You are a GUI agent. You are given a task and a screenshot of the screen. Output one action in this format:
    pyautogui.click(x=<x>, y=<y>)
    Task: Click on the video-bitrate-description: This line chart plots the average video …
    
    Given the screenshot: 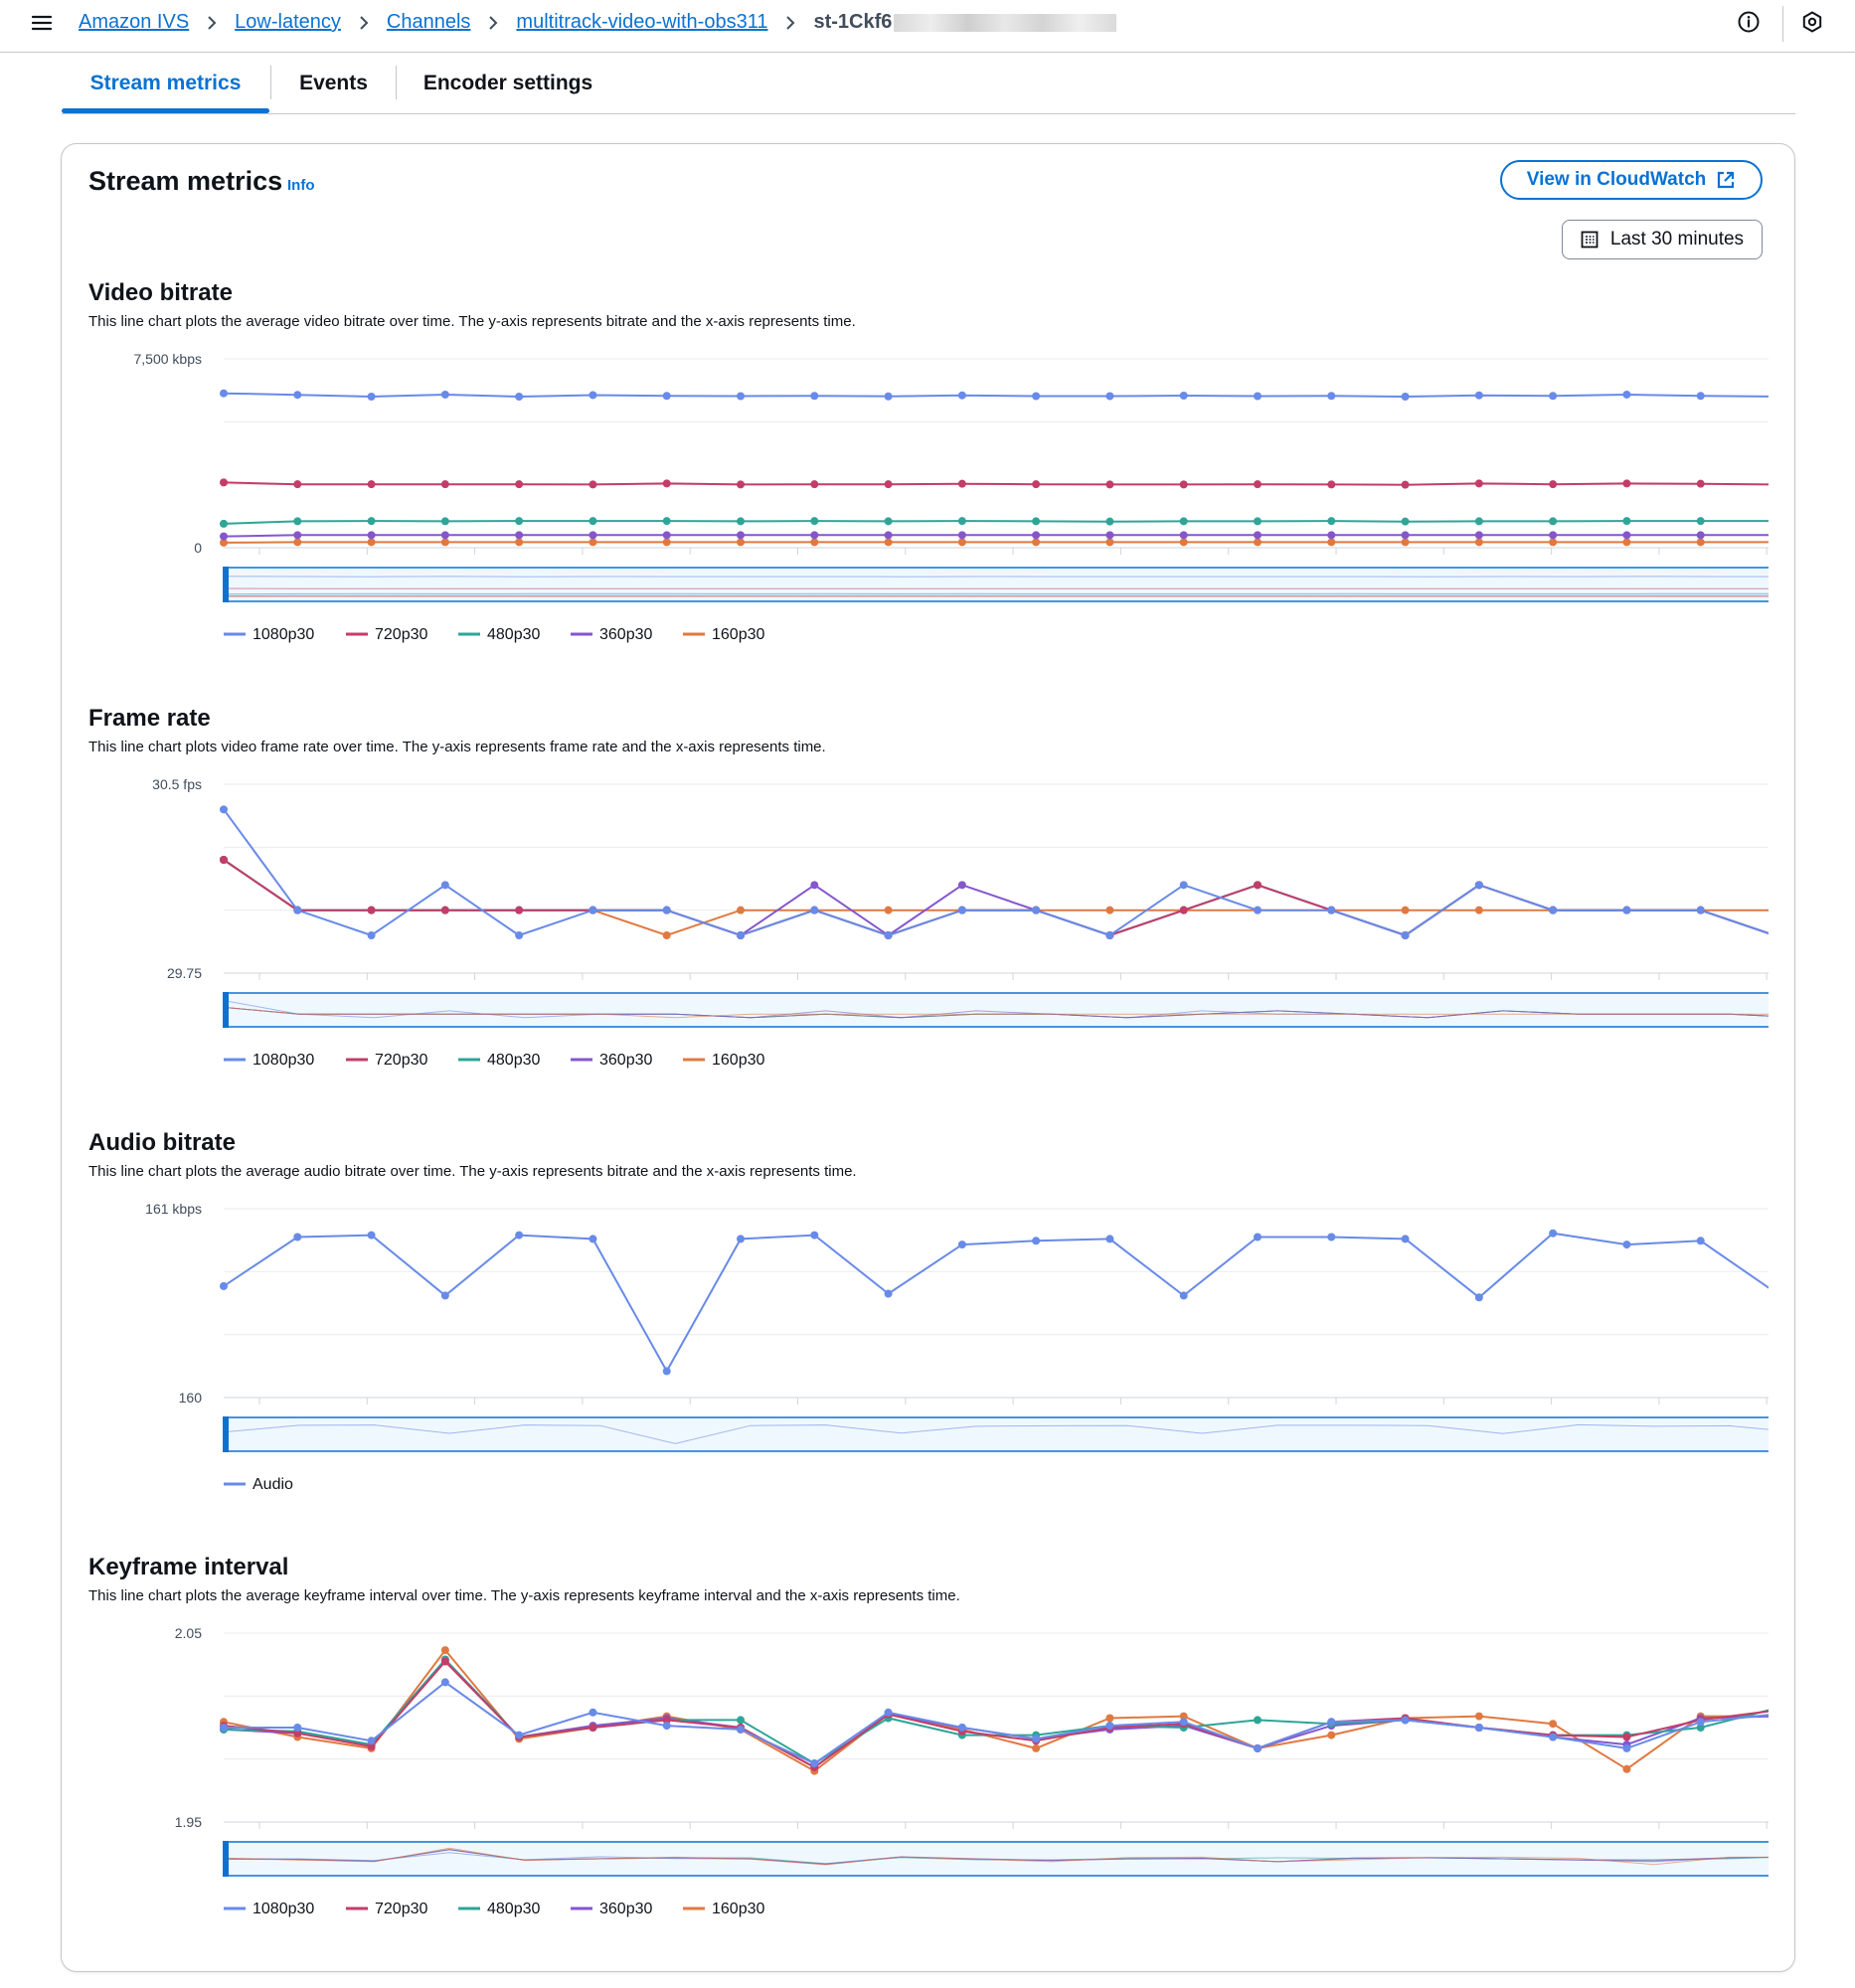 What is the action you would take?
    pyautogui.click(x=472, y=321)
    